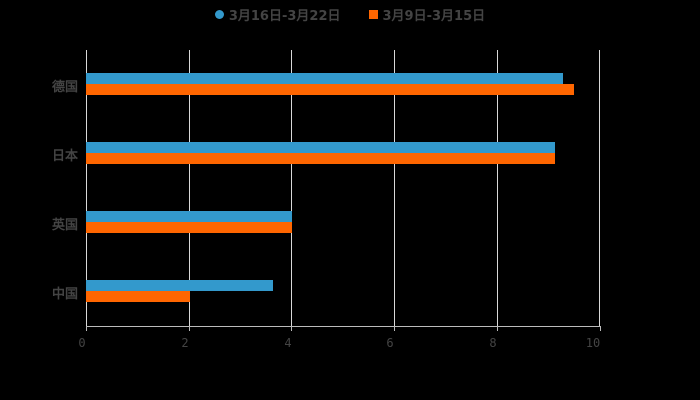  What do you see at coordinates (284, 16) in the screenshot?
I see `legend-label: 3月16日-3月22日` at bounding box center [284, 16].